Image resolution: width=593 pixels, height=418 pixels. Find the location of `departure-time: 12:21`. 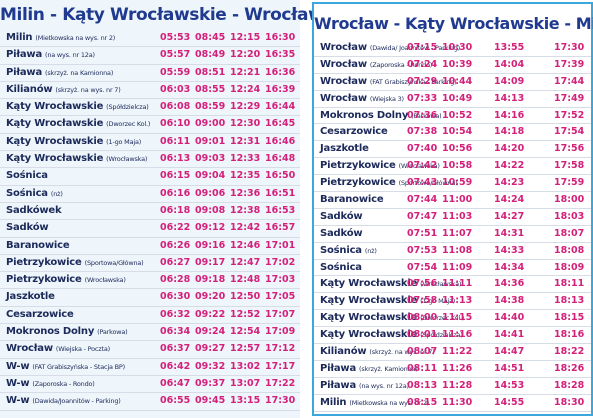

departure-time: 12:21 is located at coordinates (245, 72).